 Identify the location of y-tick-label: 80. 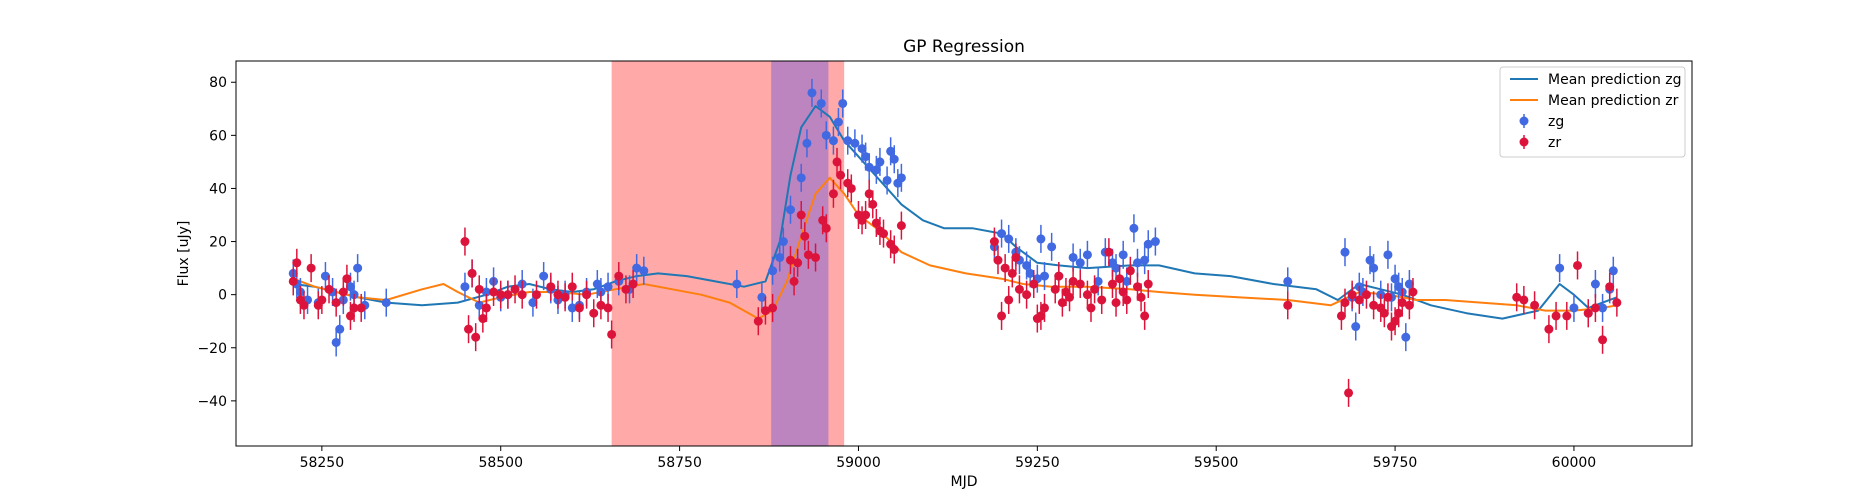
(218, 83).